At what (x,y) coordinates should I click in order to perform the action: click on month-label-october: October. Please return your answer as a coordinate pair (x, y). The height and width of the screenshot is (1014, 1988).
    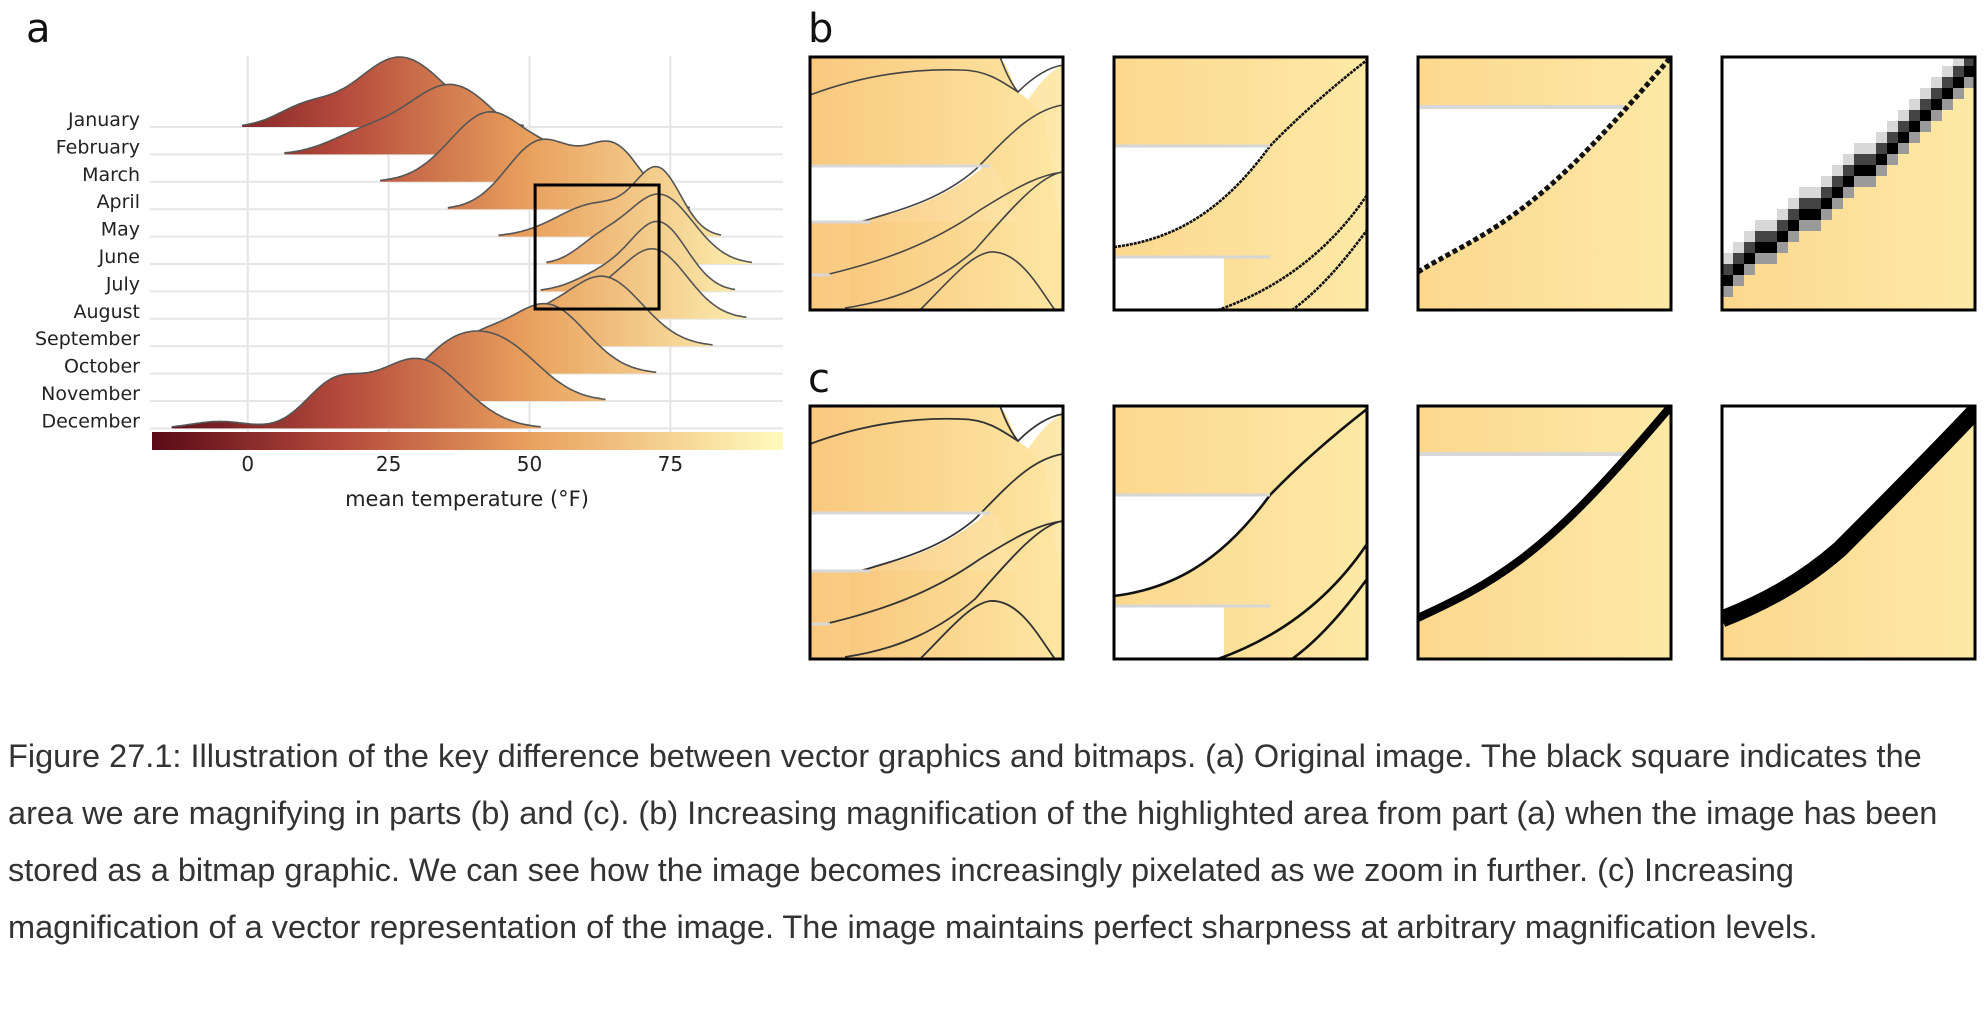
    Looking at the image, I should click on (102, 367).